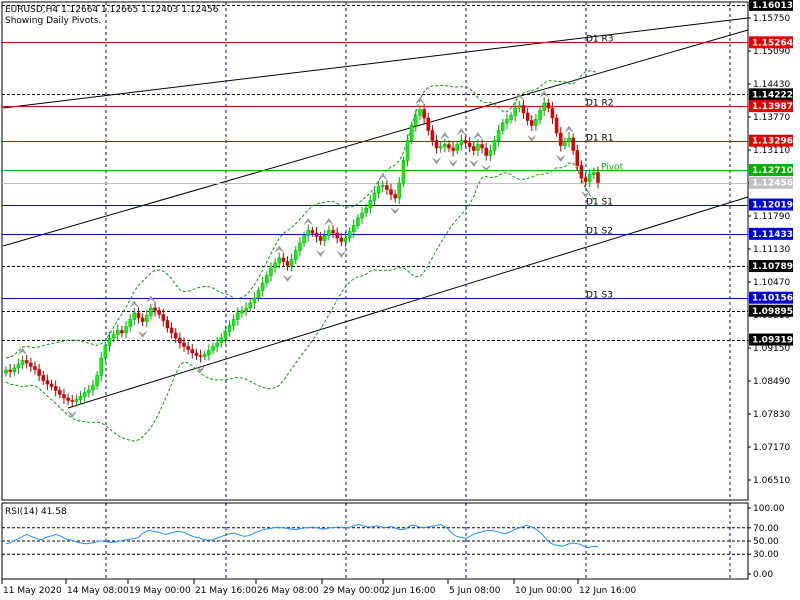 This screenshot has height=600, width=800. What do you see at coordinates (771, 250) in the screenshot?
I see `price-tick-label: 1.11130` at bounding box center [771, 250].